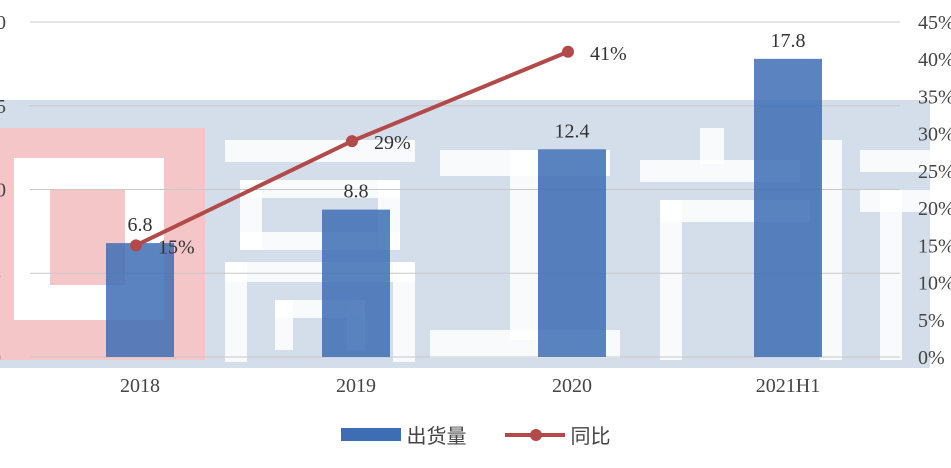  What do you see at coordinates (356, 283) in the screenshot?
I see `bar-2019` at bounding box center [356, 283].